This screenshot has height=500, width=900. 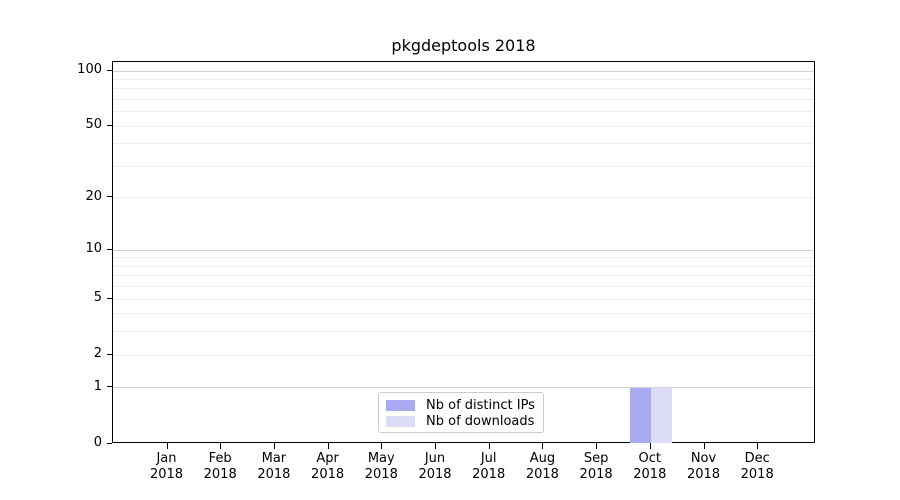 I want to click on bar-nb-of-downloads, so click(x=661, y=415).